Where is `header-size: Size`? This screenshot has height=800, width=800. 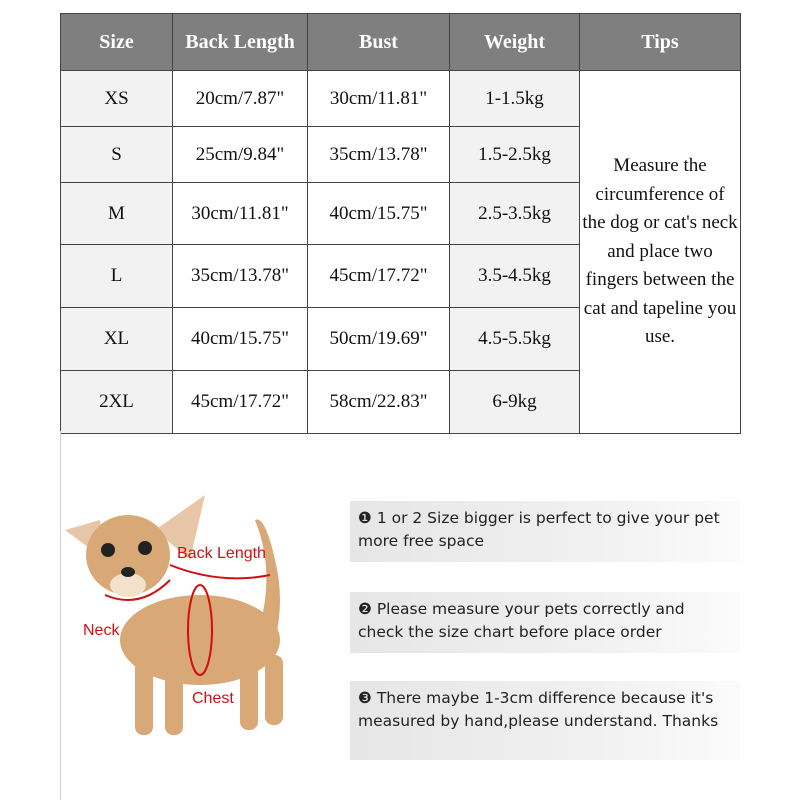 header-size: Size is located at coordinates (116, 42).